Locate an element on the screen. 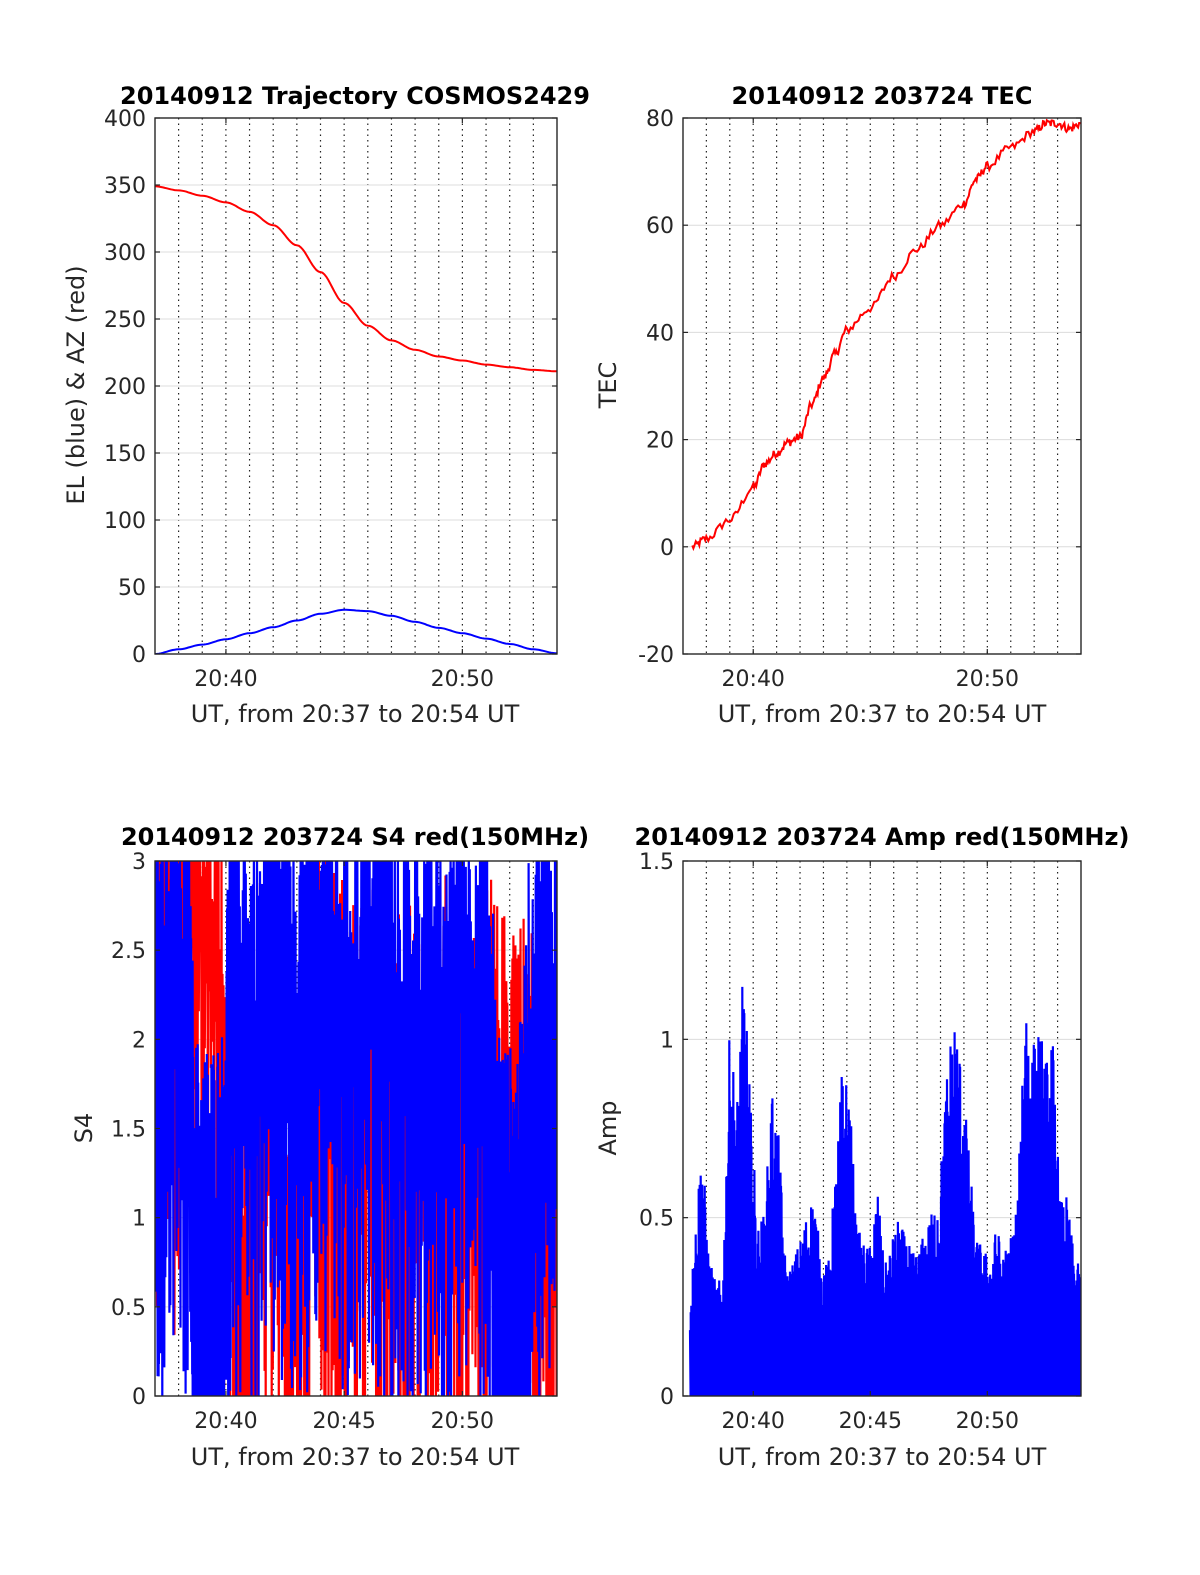 The width and height of the screenshot is (1200, 1575). y-tick-label: 100 is located at coordinates (125, 521).